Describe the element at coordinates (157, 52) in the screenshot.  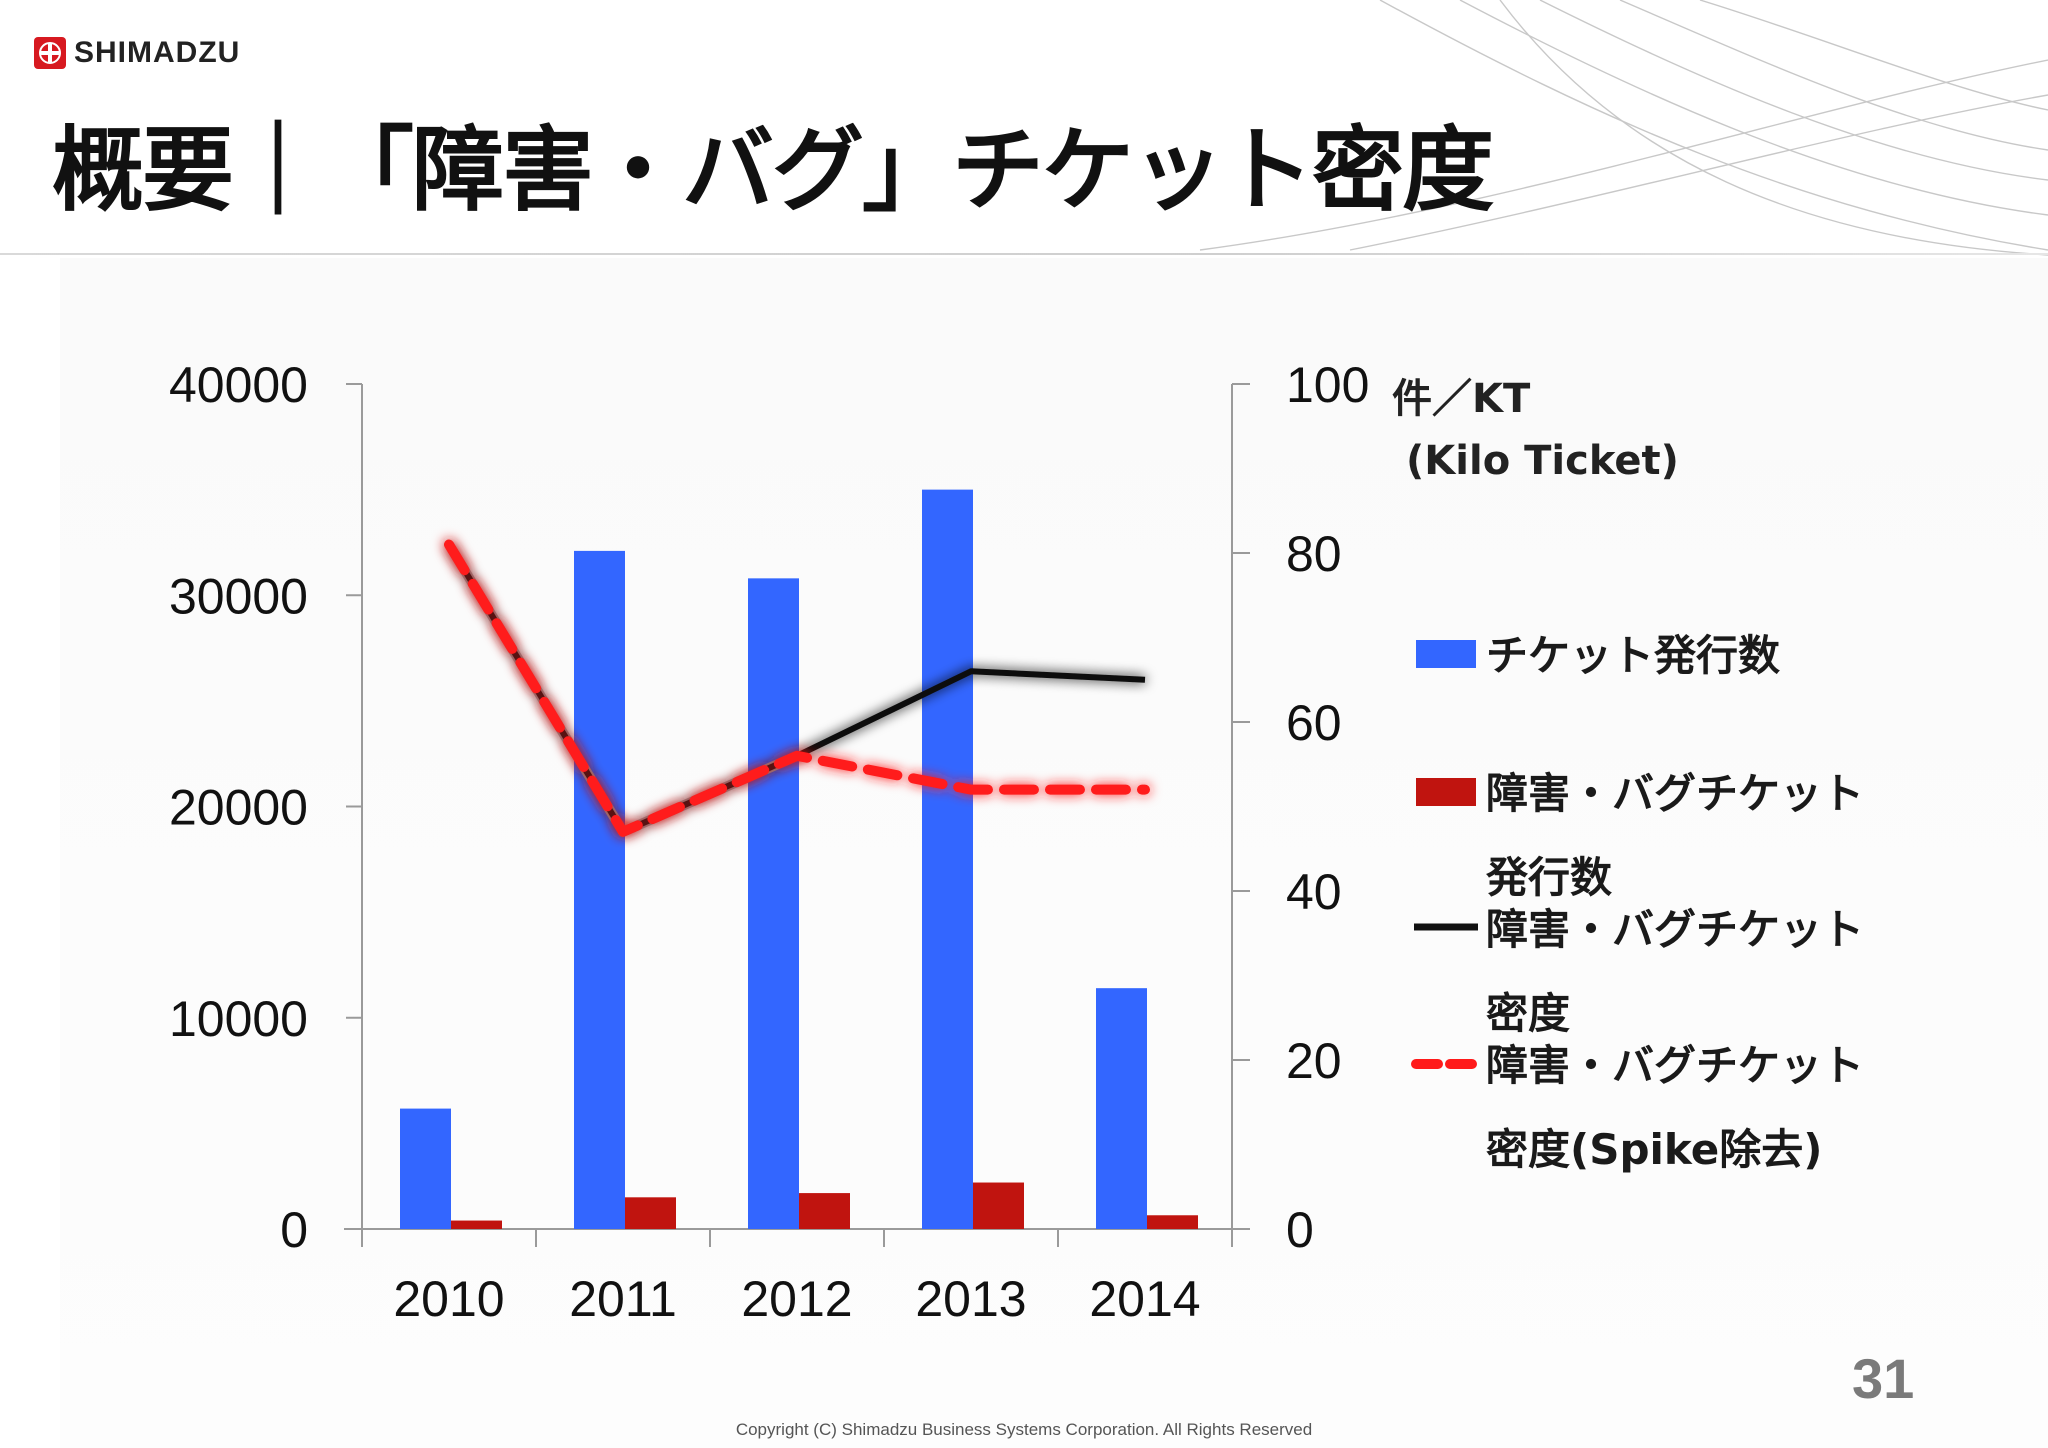
I see `company-name: SHIMADZU` at that location.